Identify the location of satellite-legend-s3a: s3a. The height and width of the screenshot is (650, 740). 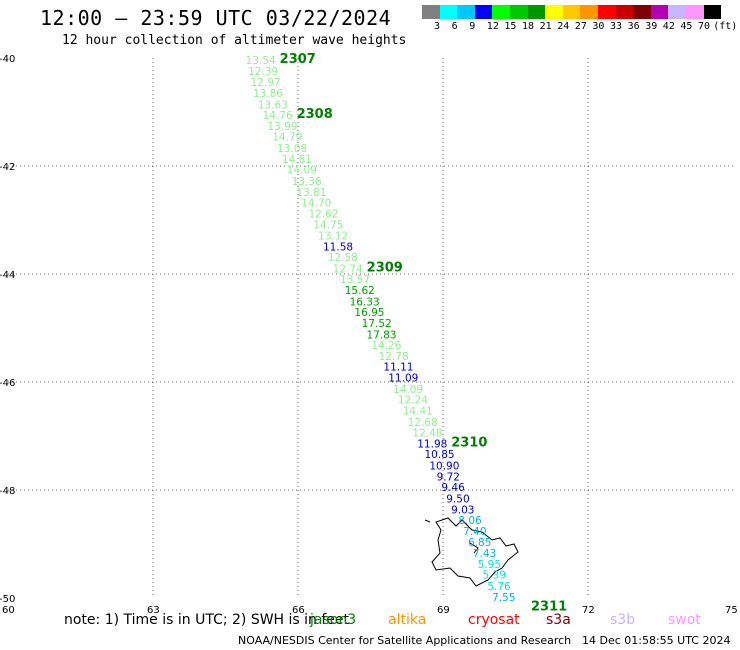
(558, 620).